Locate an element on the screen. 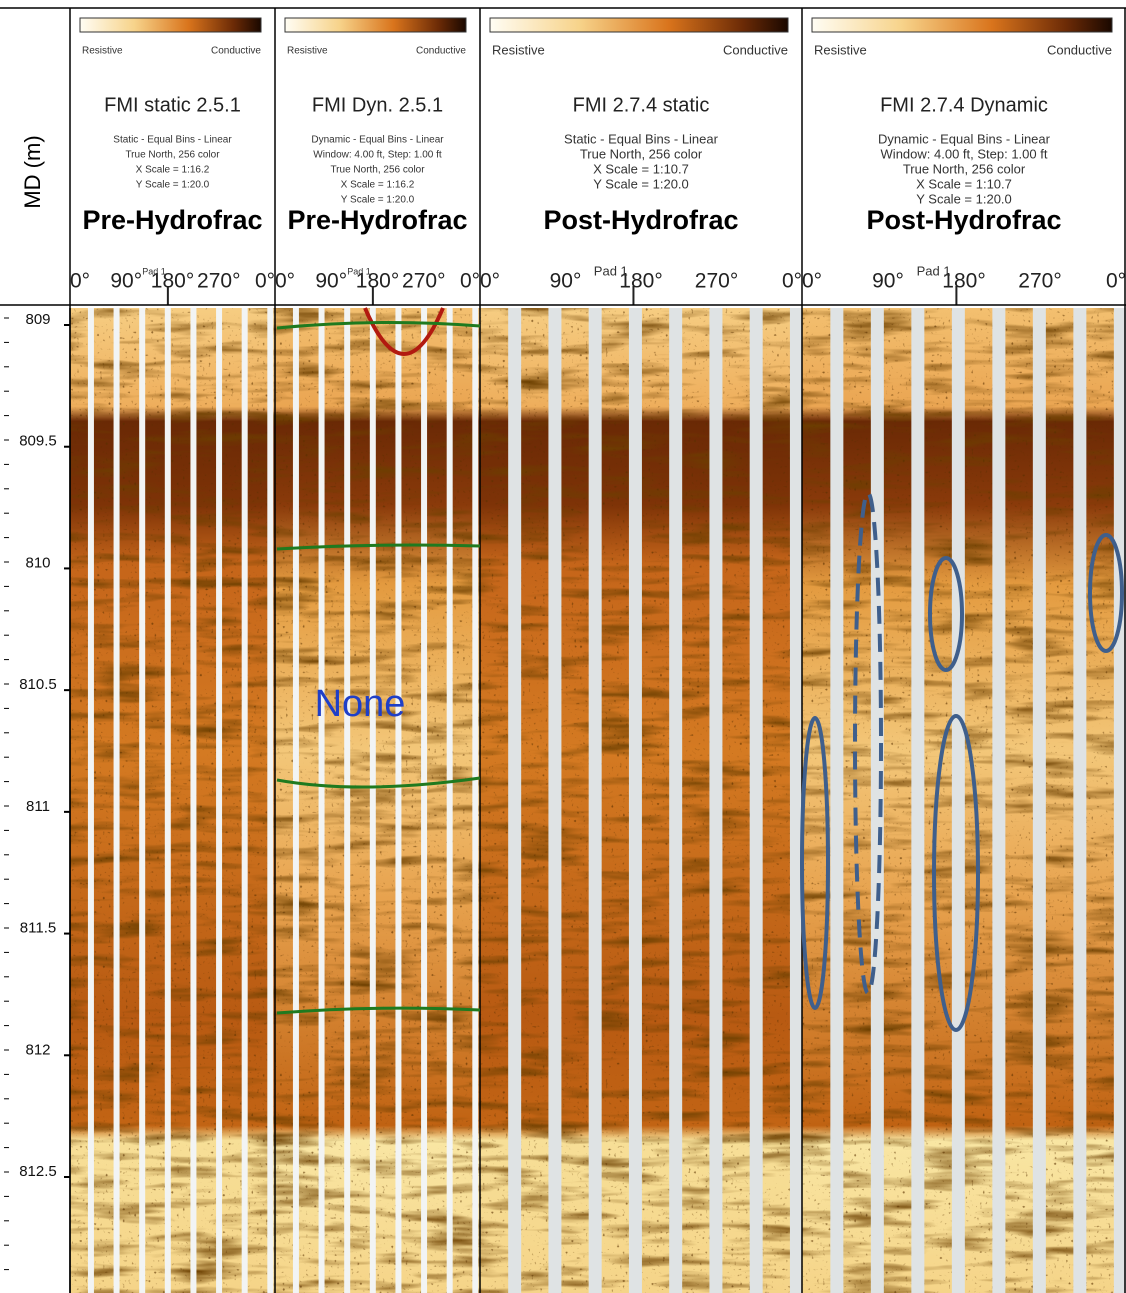 This screenshot has width=1126, height=1293. blue-ellipse-dashed is located at coordinates (868, 743).